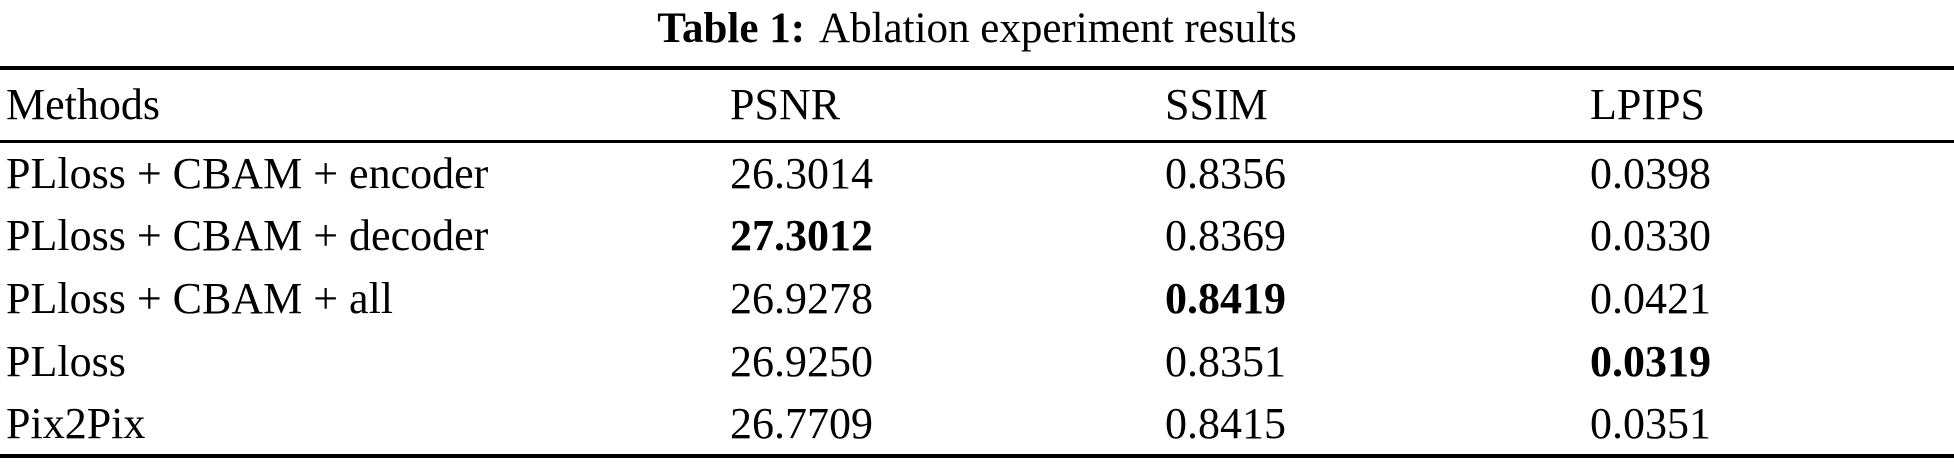  Describe the element at coordinates (801, 298) in the screenshot. I see `cell-psnr: 26.9278` at that location.